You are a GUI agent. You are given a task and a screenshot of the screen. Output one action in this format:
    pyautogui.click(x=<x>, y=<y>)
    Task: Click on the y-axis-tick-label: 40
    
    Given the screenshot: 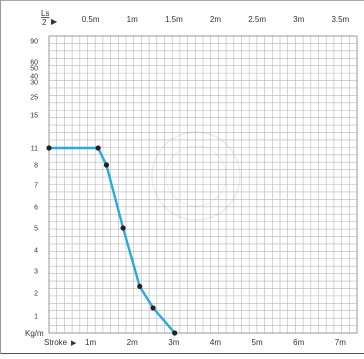 What is the action you would take?
    pyautogui.click(x=34, y=77)
    